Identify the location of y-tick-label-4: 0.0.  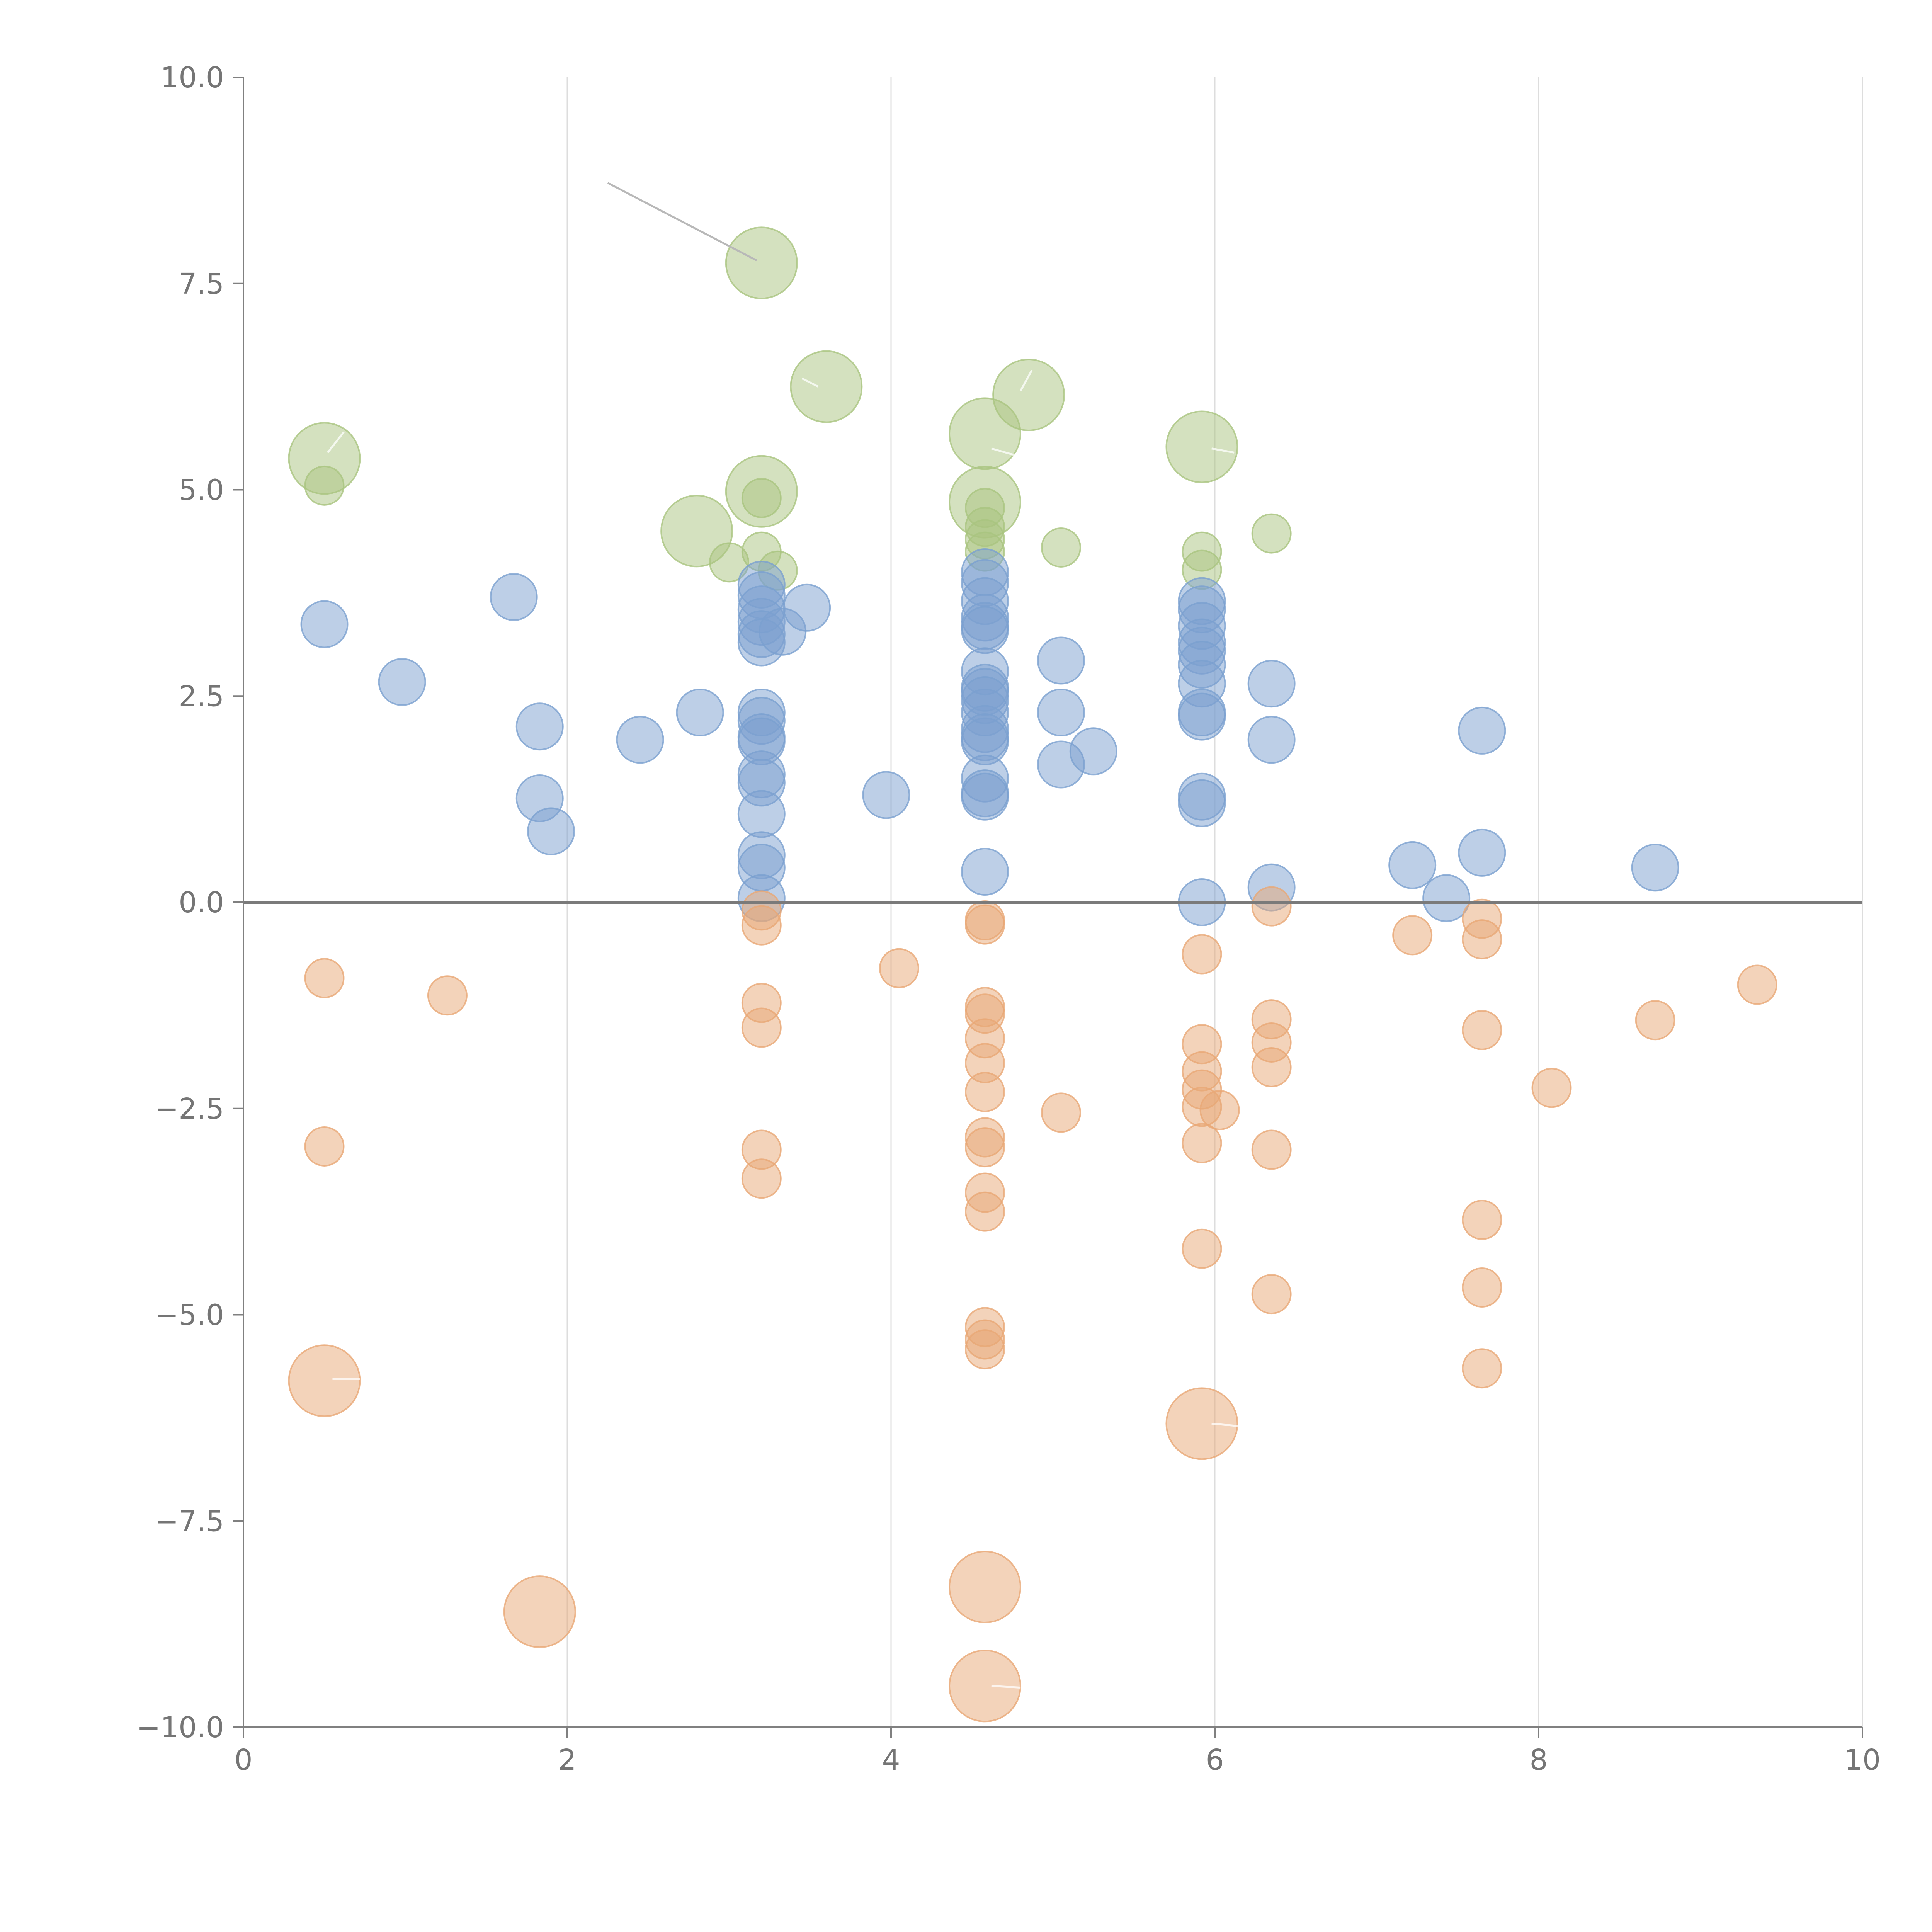
(202, 903).